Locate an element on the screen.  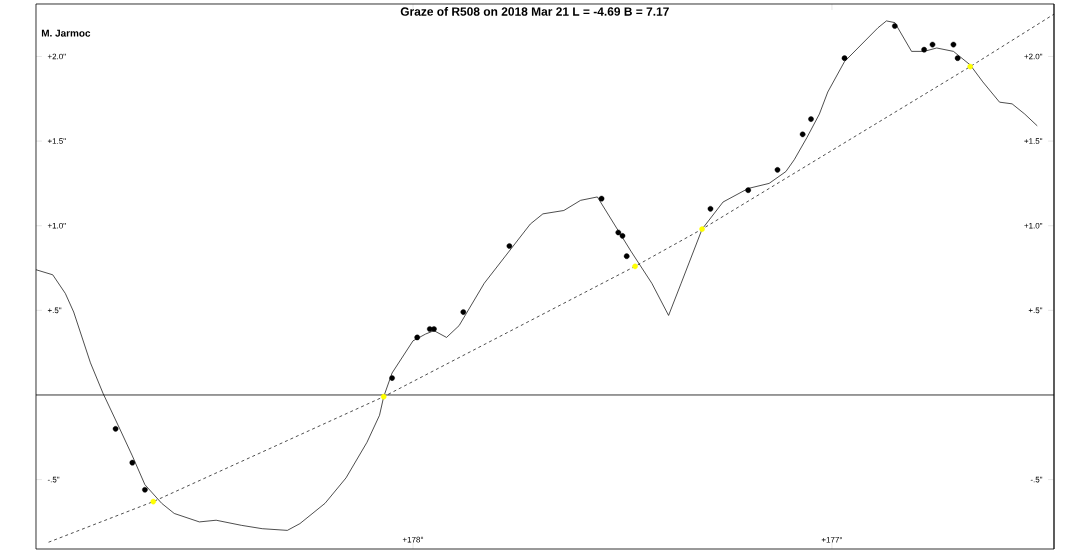
annotation: M. Jarmoc is located at coordinates (66, 33).